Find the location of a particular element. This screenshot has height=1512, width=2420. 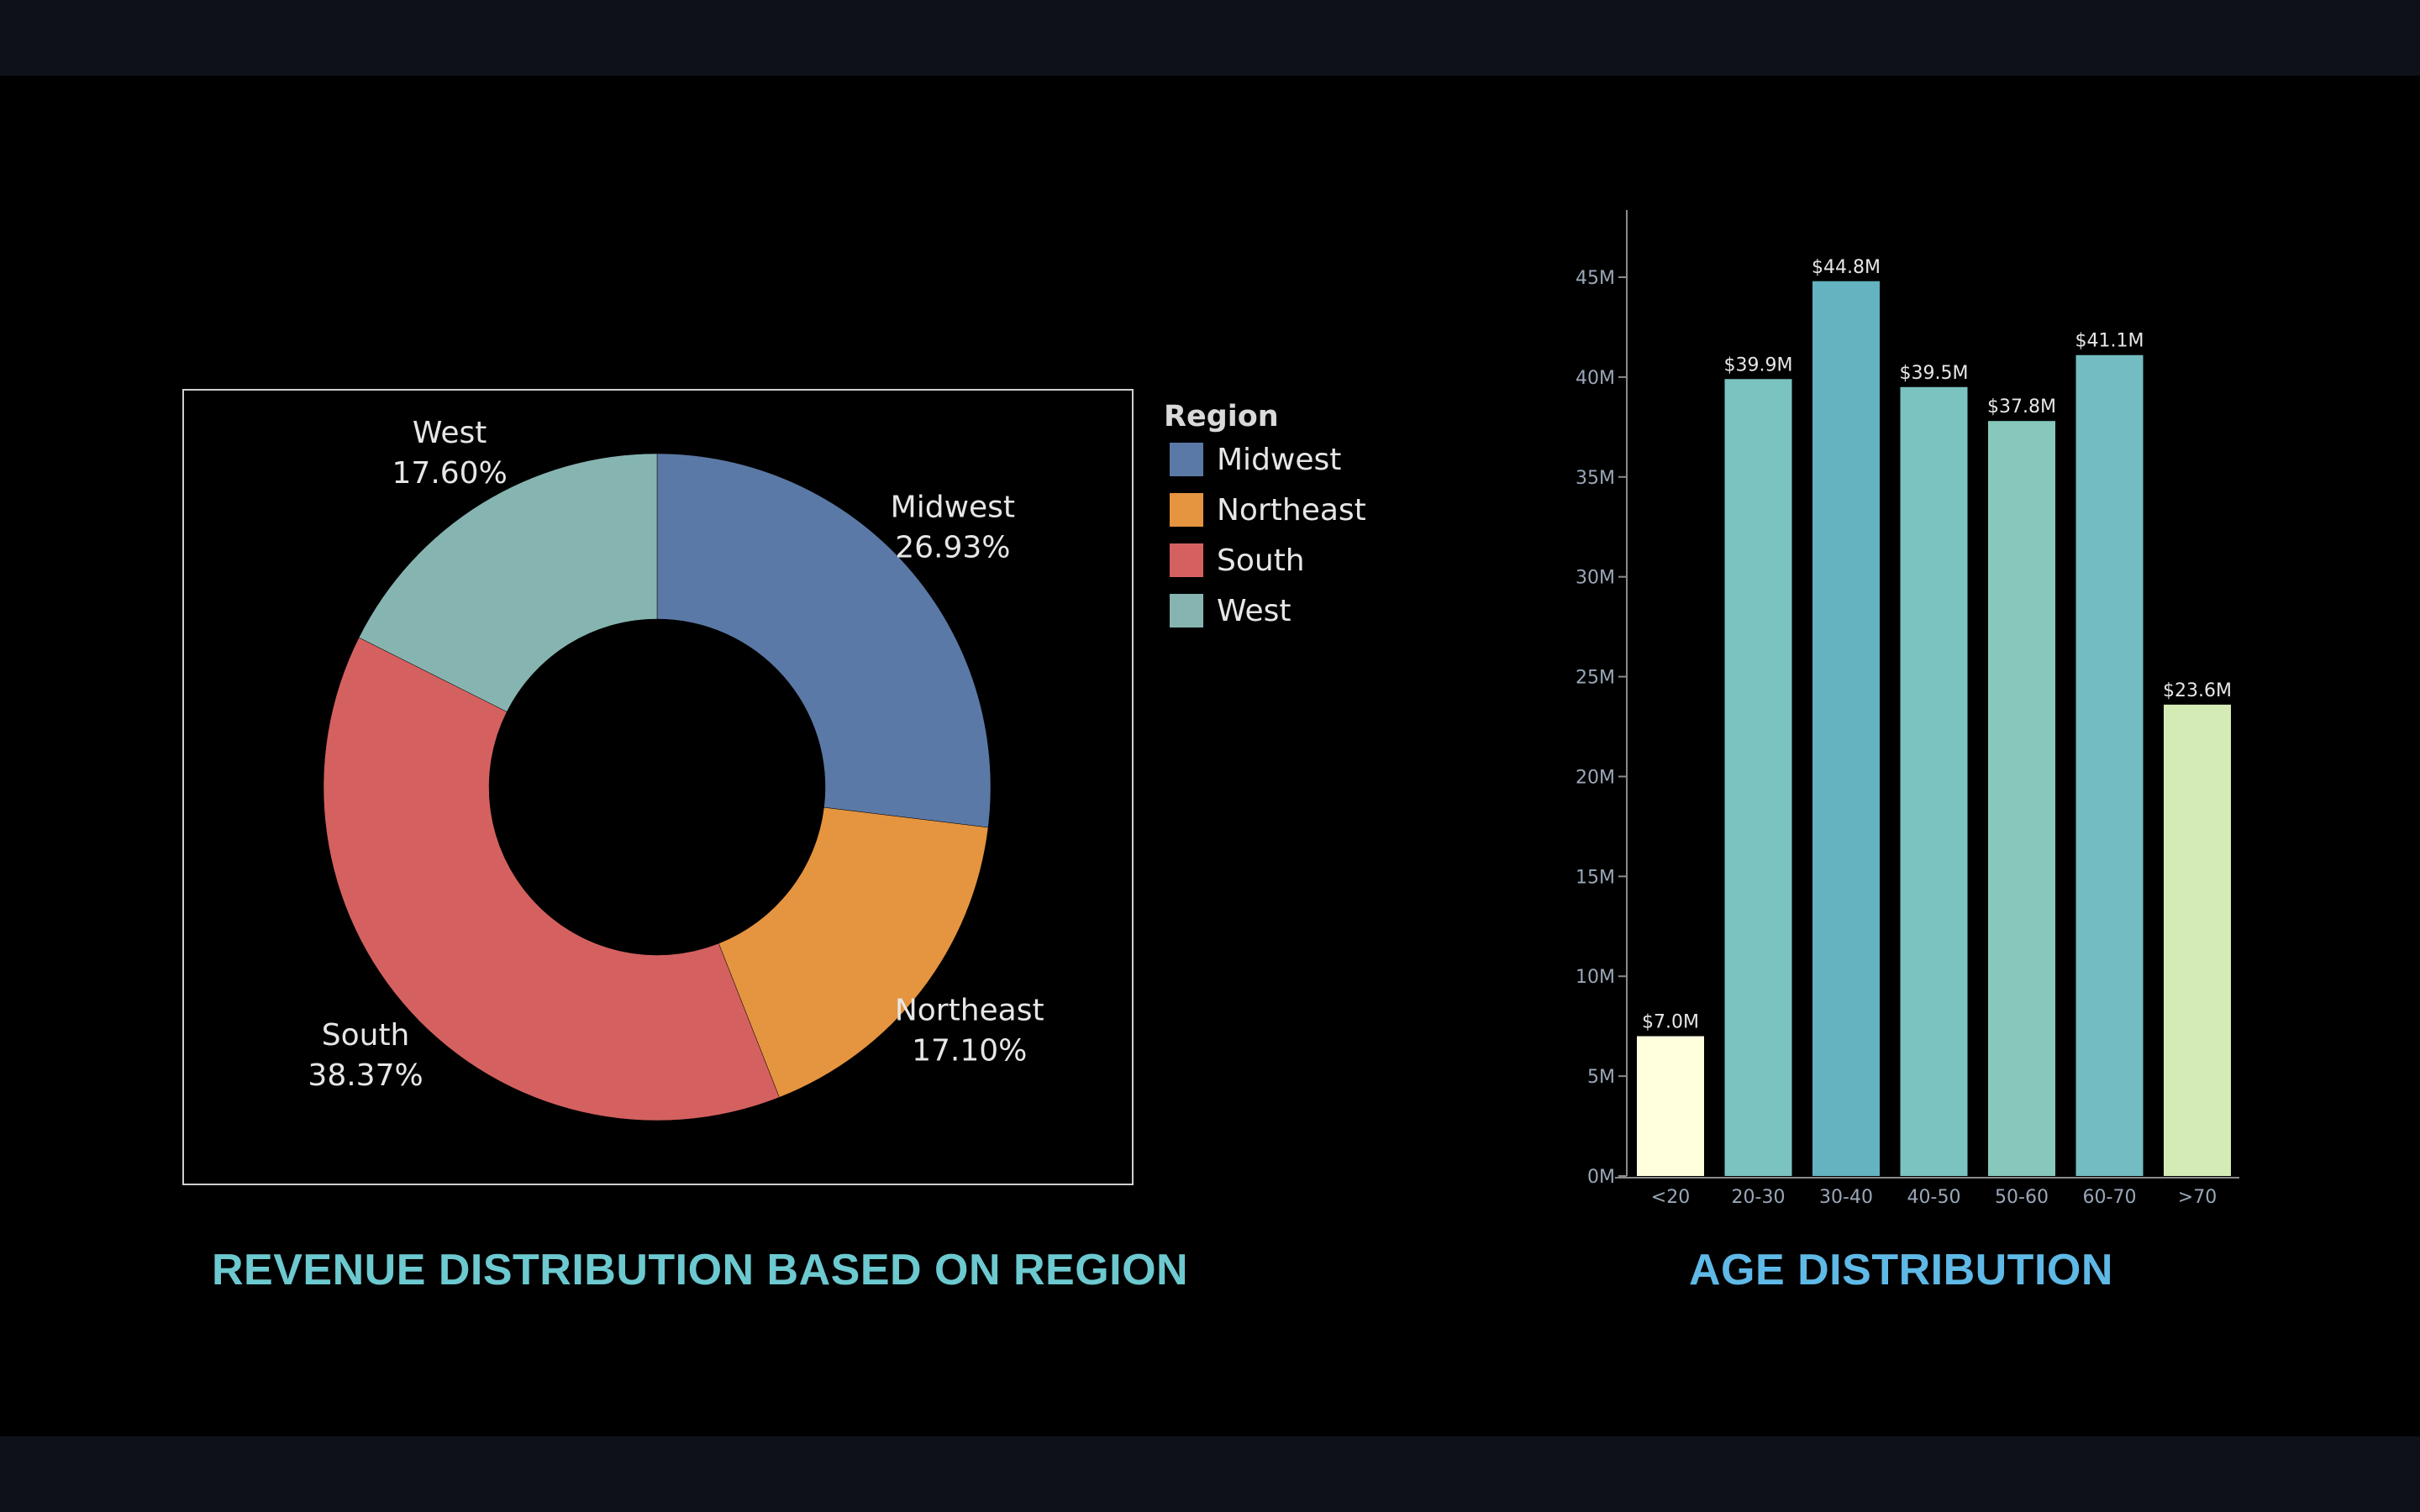

y-tick-label: 40M is located at coordinates (1595, 378).